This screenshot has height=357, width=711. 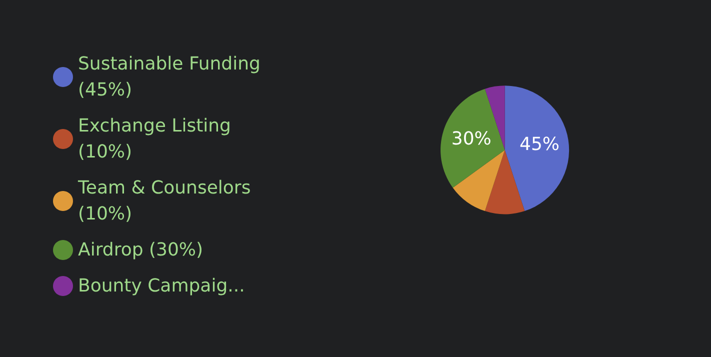 I want to click on legend-label: Sustainable Funding (45%), so click(x=172, y=77).